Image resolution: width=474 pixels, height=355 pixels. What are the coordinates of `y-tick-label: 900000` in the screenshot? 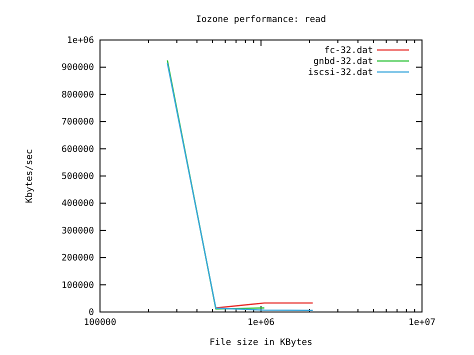 It's located at (77, 68).